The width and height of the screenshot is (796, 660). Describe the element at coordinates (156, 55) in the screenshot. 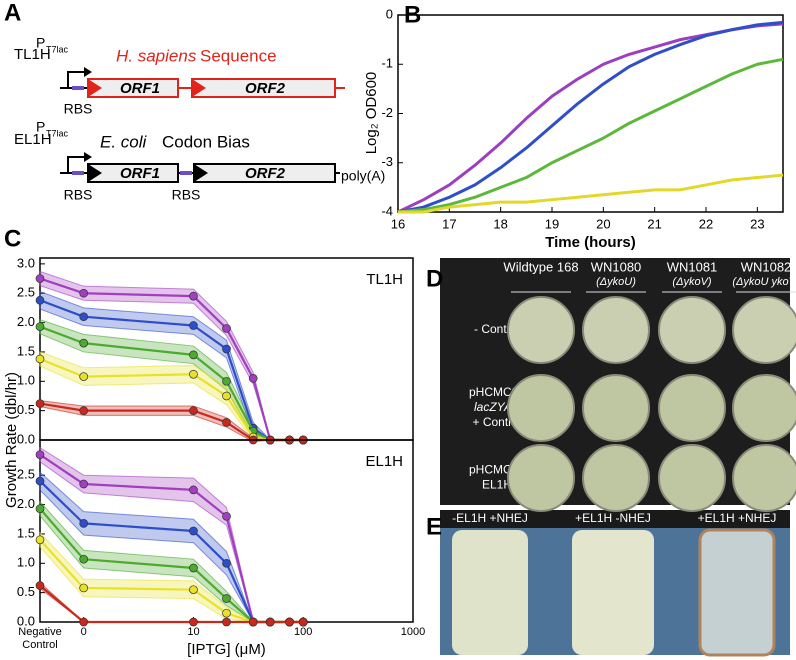

I see `heading-italic: H. sapiens` at that location.